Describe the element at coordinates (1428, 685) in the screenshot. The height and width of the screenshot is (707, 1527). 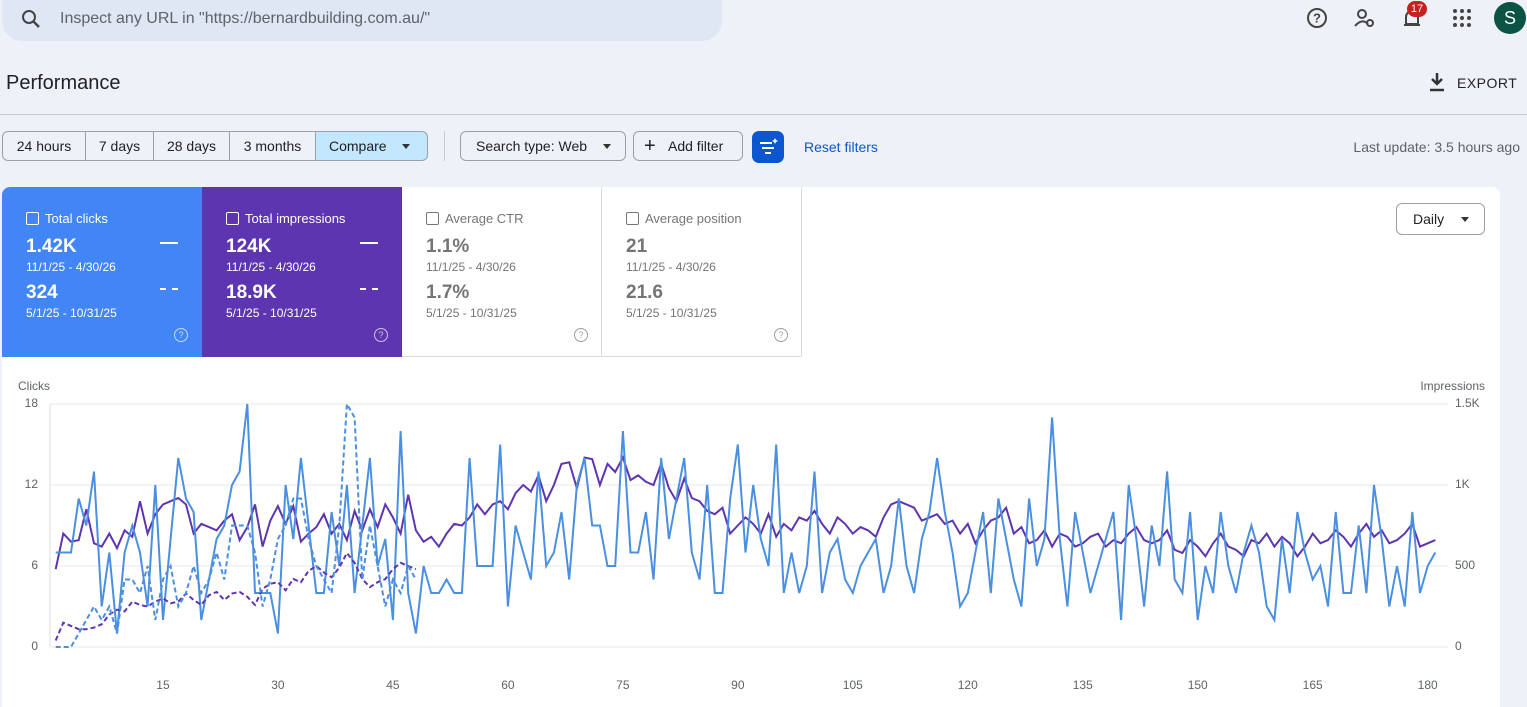
I see `x-tick-label: 180` at that location.